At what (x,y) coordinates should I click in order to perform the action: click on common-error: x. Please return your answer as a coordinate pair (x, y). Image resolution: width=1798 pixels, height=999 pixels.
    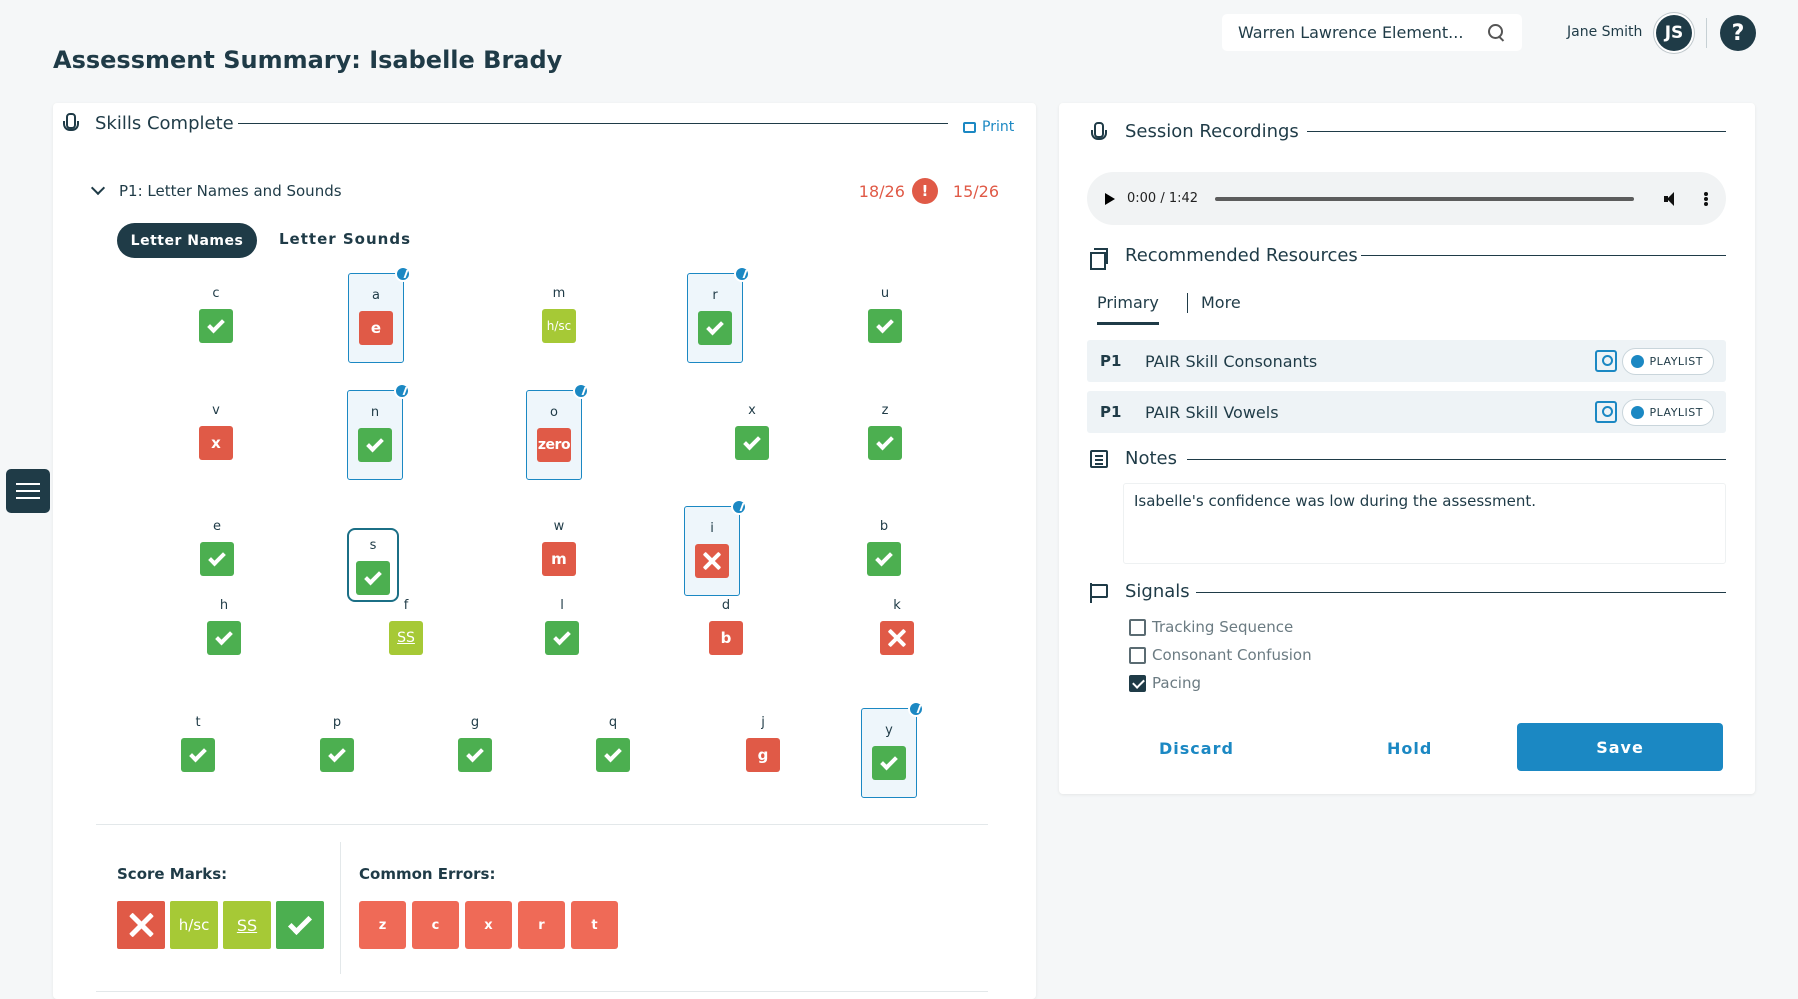
    Looking at the image, I should click on (488, 925).